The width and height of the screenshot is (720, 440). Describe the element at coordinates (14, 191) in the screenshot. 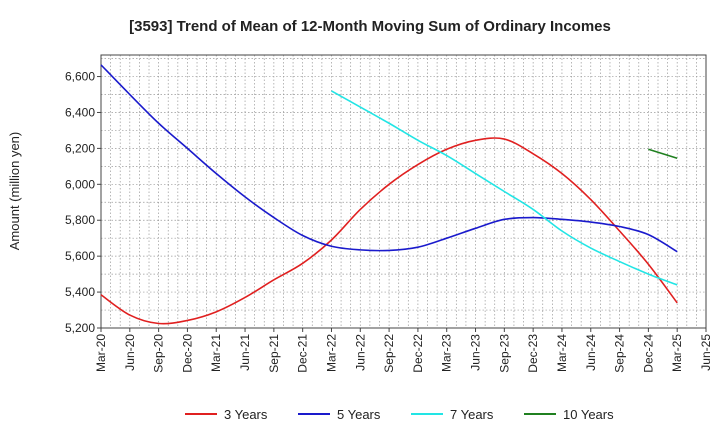

I see `y-axis-label: Amount (million yen)` at that location.